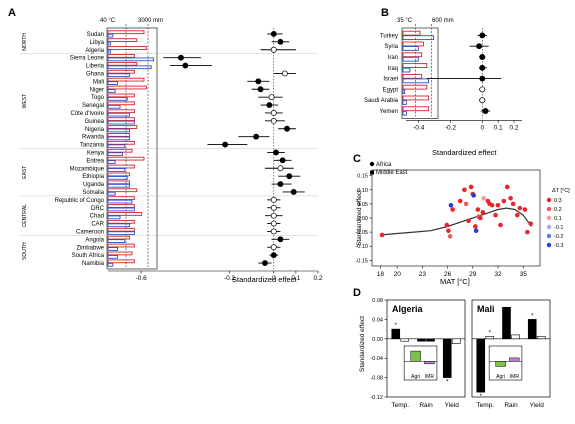 The height and width of the screenshot is (424, 575). I want to click on panel-c-y-tick-label: 0.15, so click(362, 177).